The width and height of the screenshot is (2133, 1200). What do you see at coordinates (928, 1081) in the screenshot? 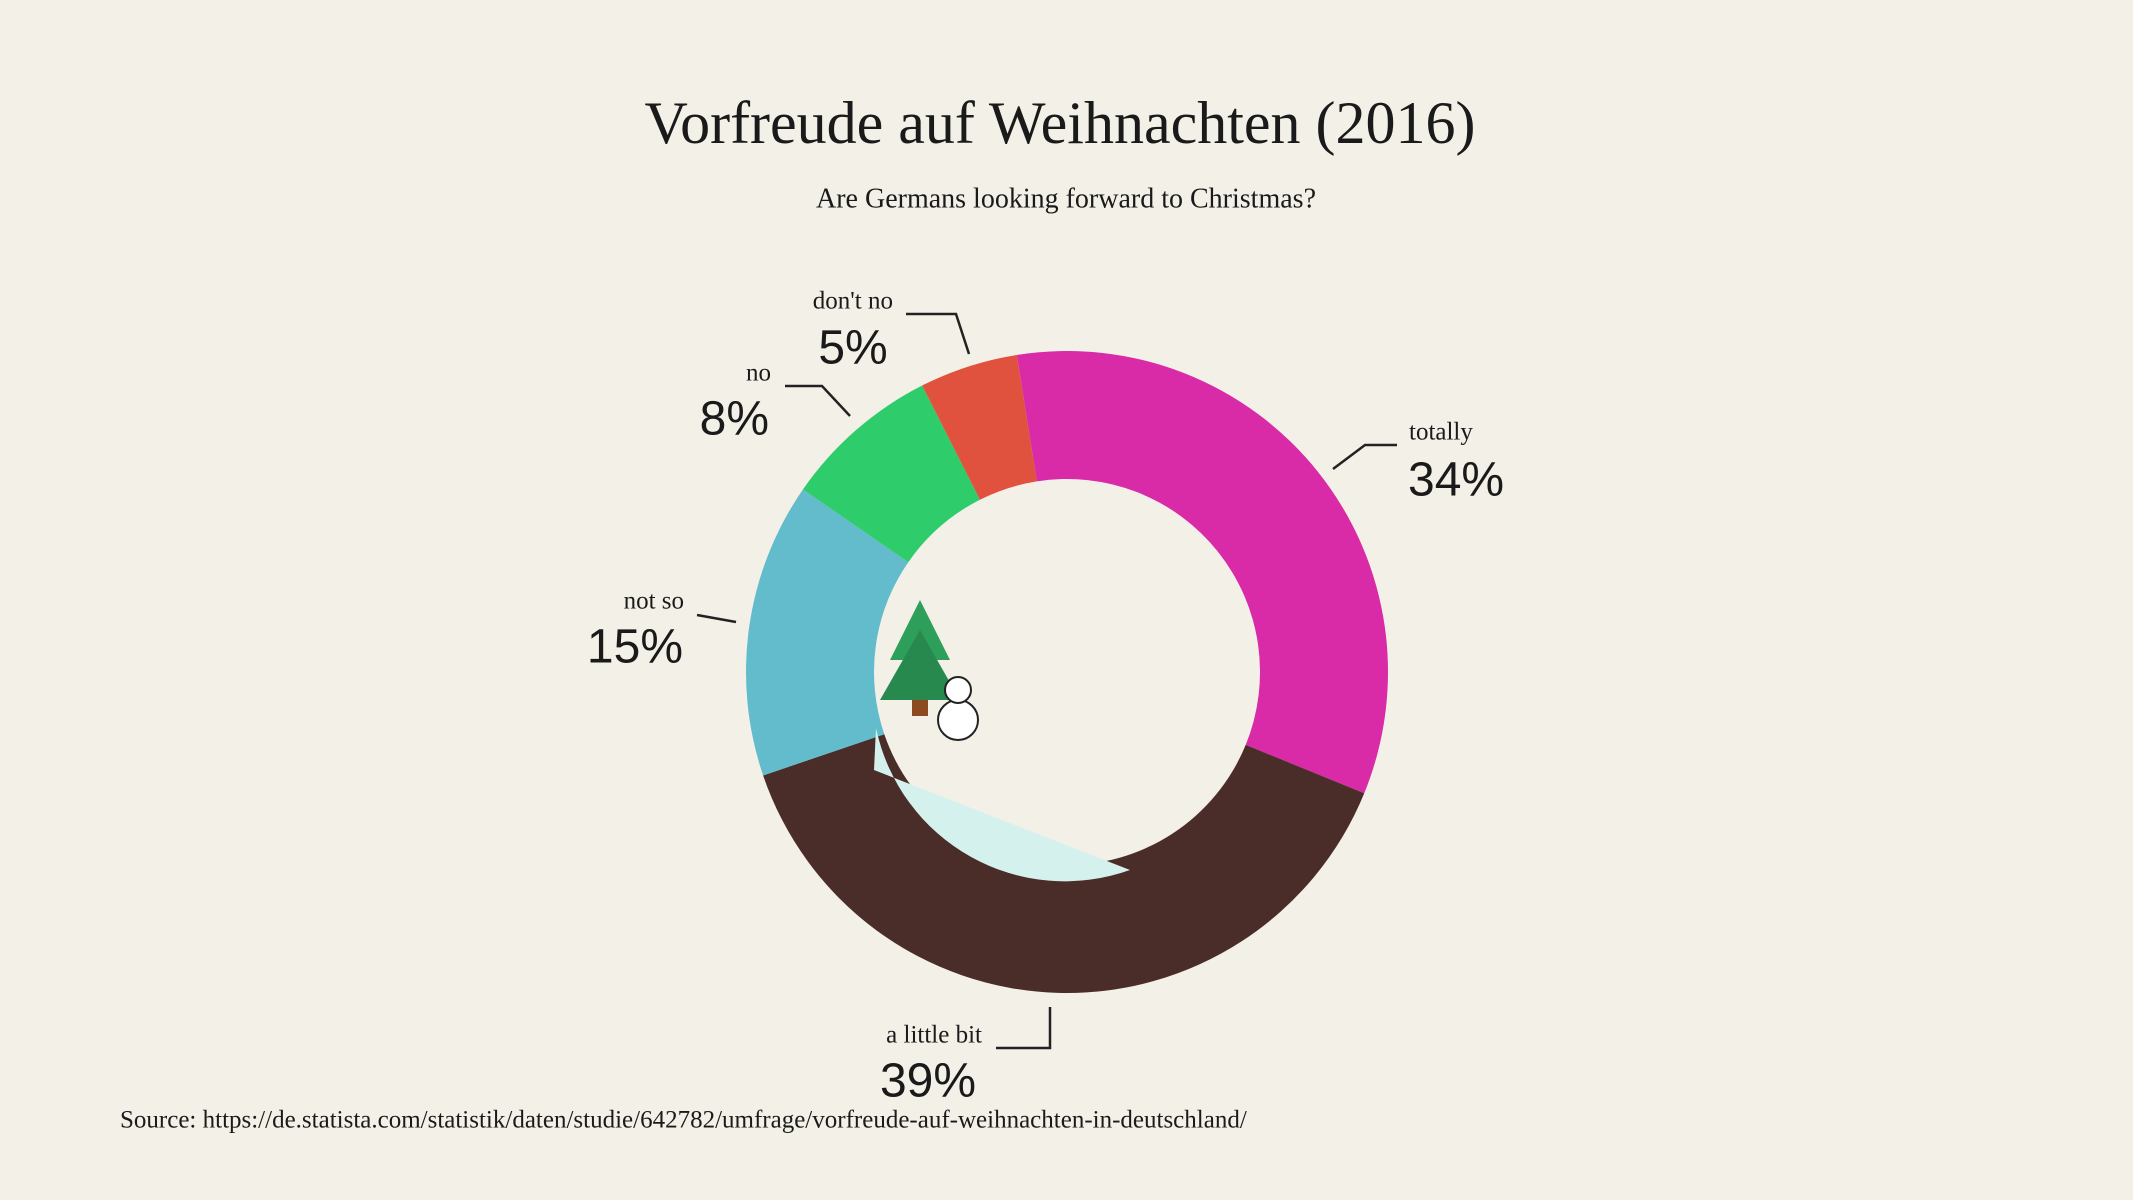
I see `value-label: 39%` at bounding box center [928, 1081].